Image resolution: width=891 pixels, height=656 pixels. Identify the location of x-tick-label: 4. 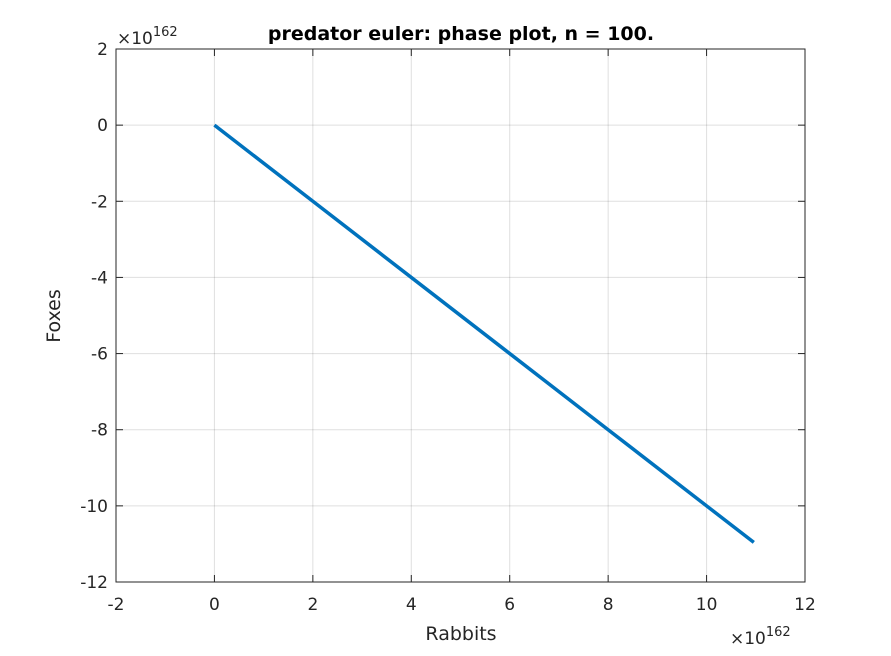
(411, 605).